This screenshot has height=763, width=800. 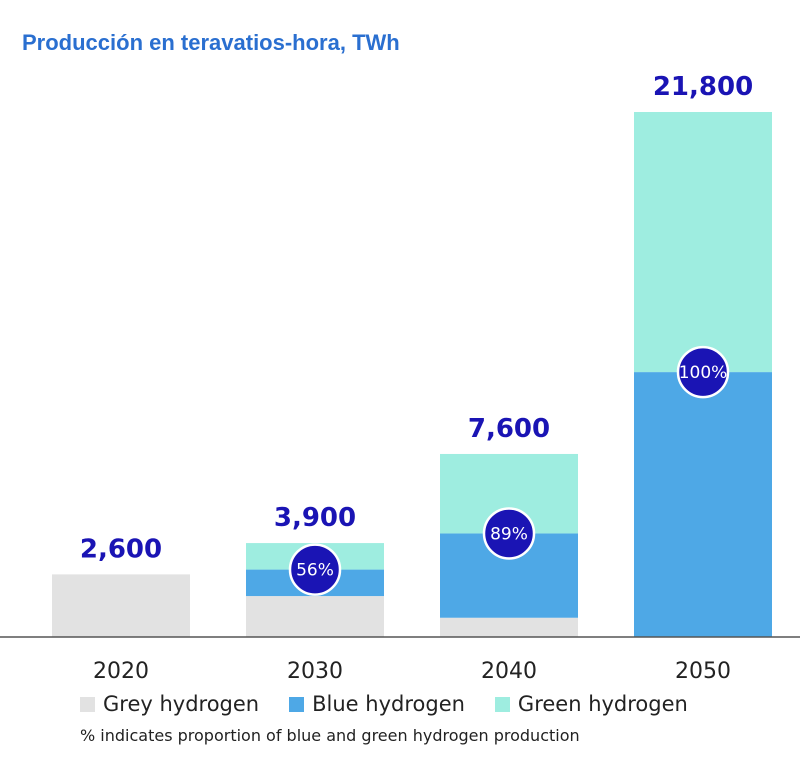 I want to click on badge-label-2030: 56%, so click(x=315, y=571).